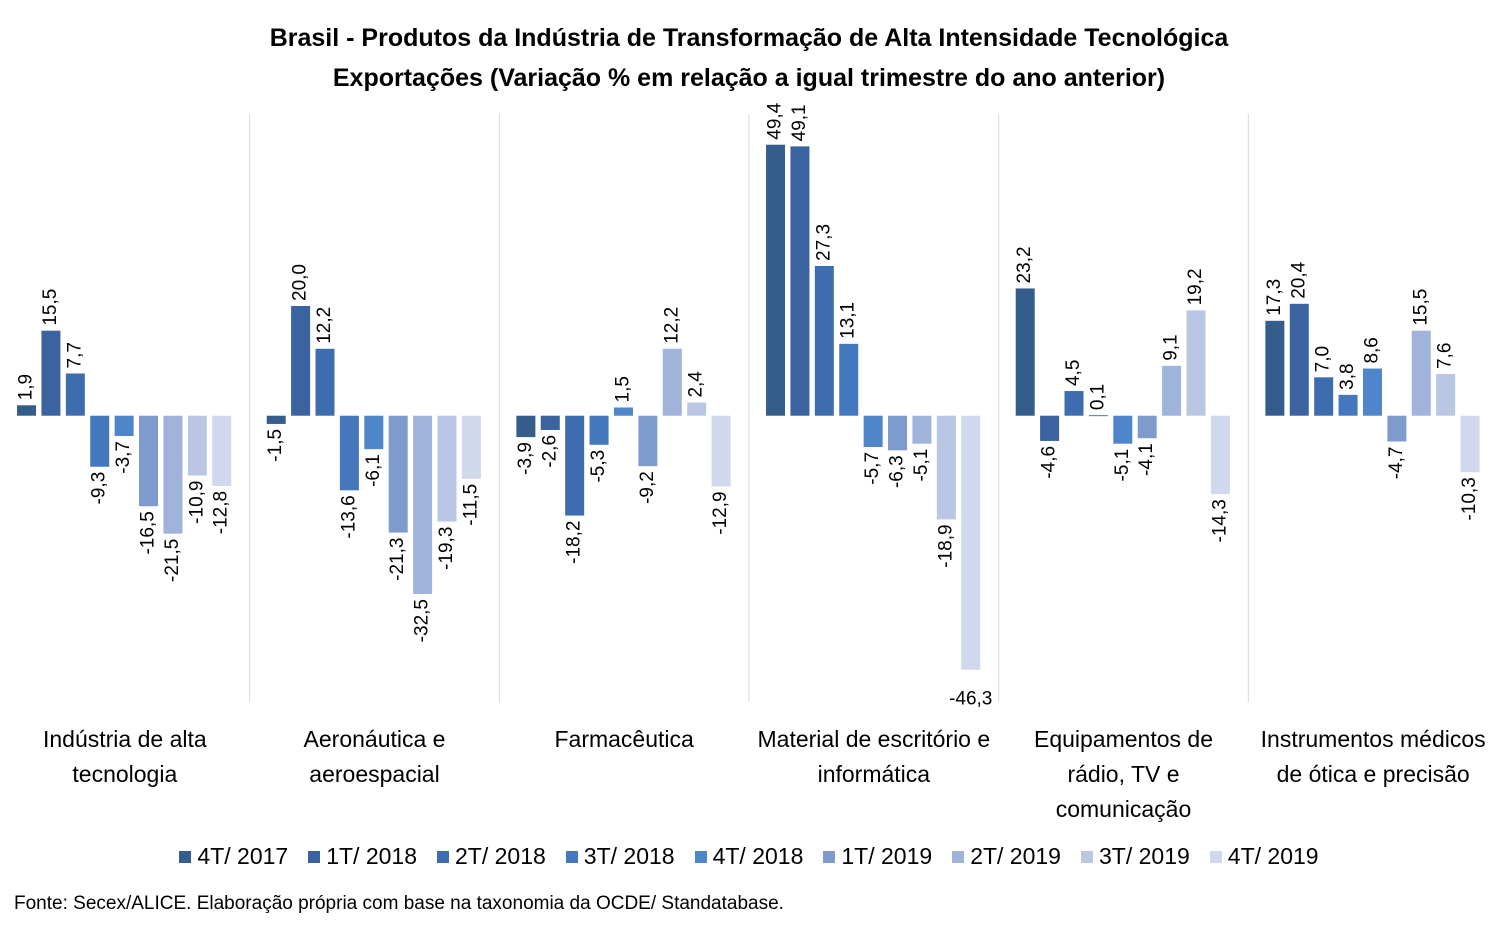 This screenshot has width=1498, height=929. Describe the element at coordinates (300, 282) in the screenshot. I see `data-label: 20,0` at that location.